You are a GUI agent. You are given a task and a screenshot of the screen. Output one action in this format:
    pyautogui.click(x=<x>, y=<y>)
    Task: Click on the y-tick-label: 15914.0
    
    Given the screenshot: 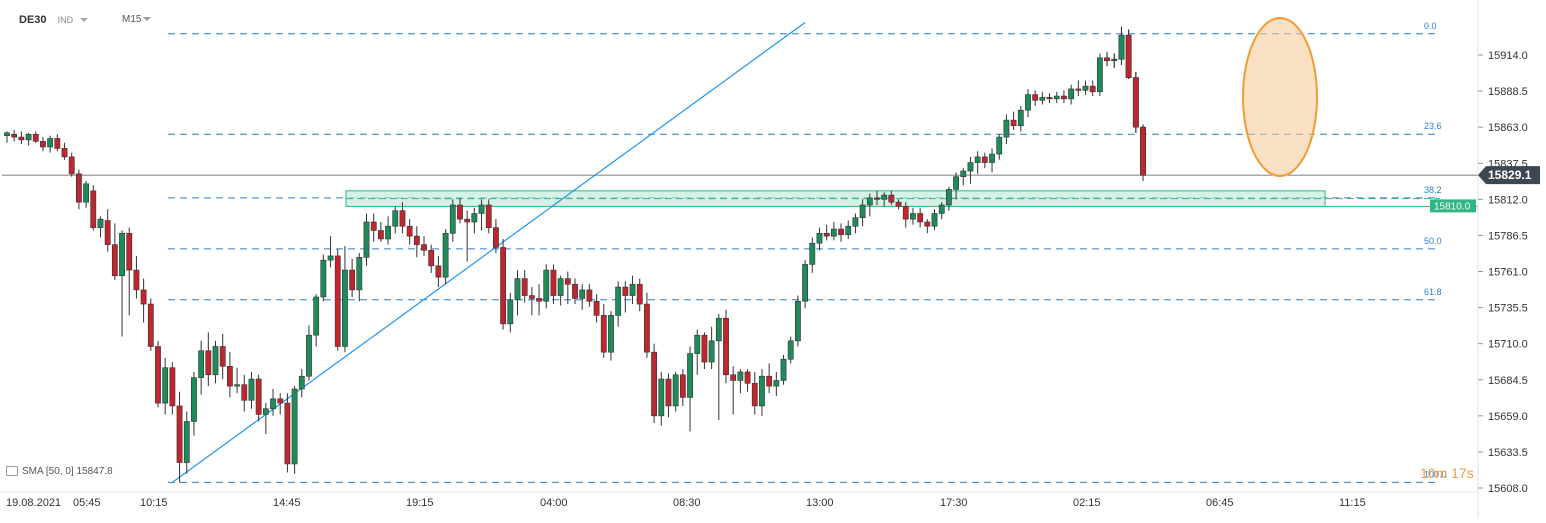 What is the action you would take?
    pyautogui.click(x=1508, y=56)
    